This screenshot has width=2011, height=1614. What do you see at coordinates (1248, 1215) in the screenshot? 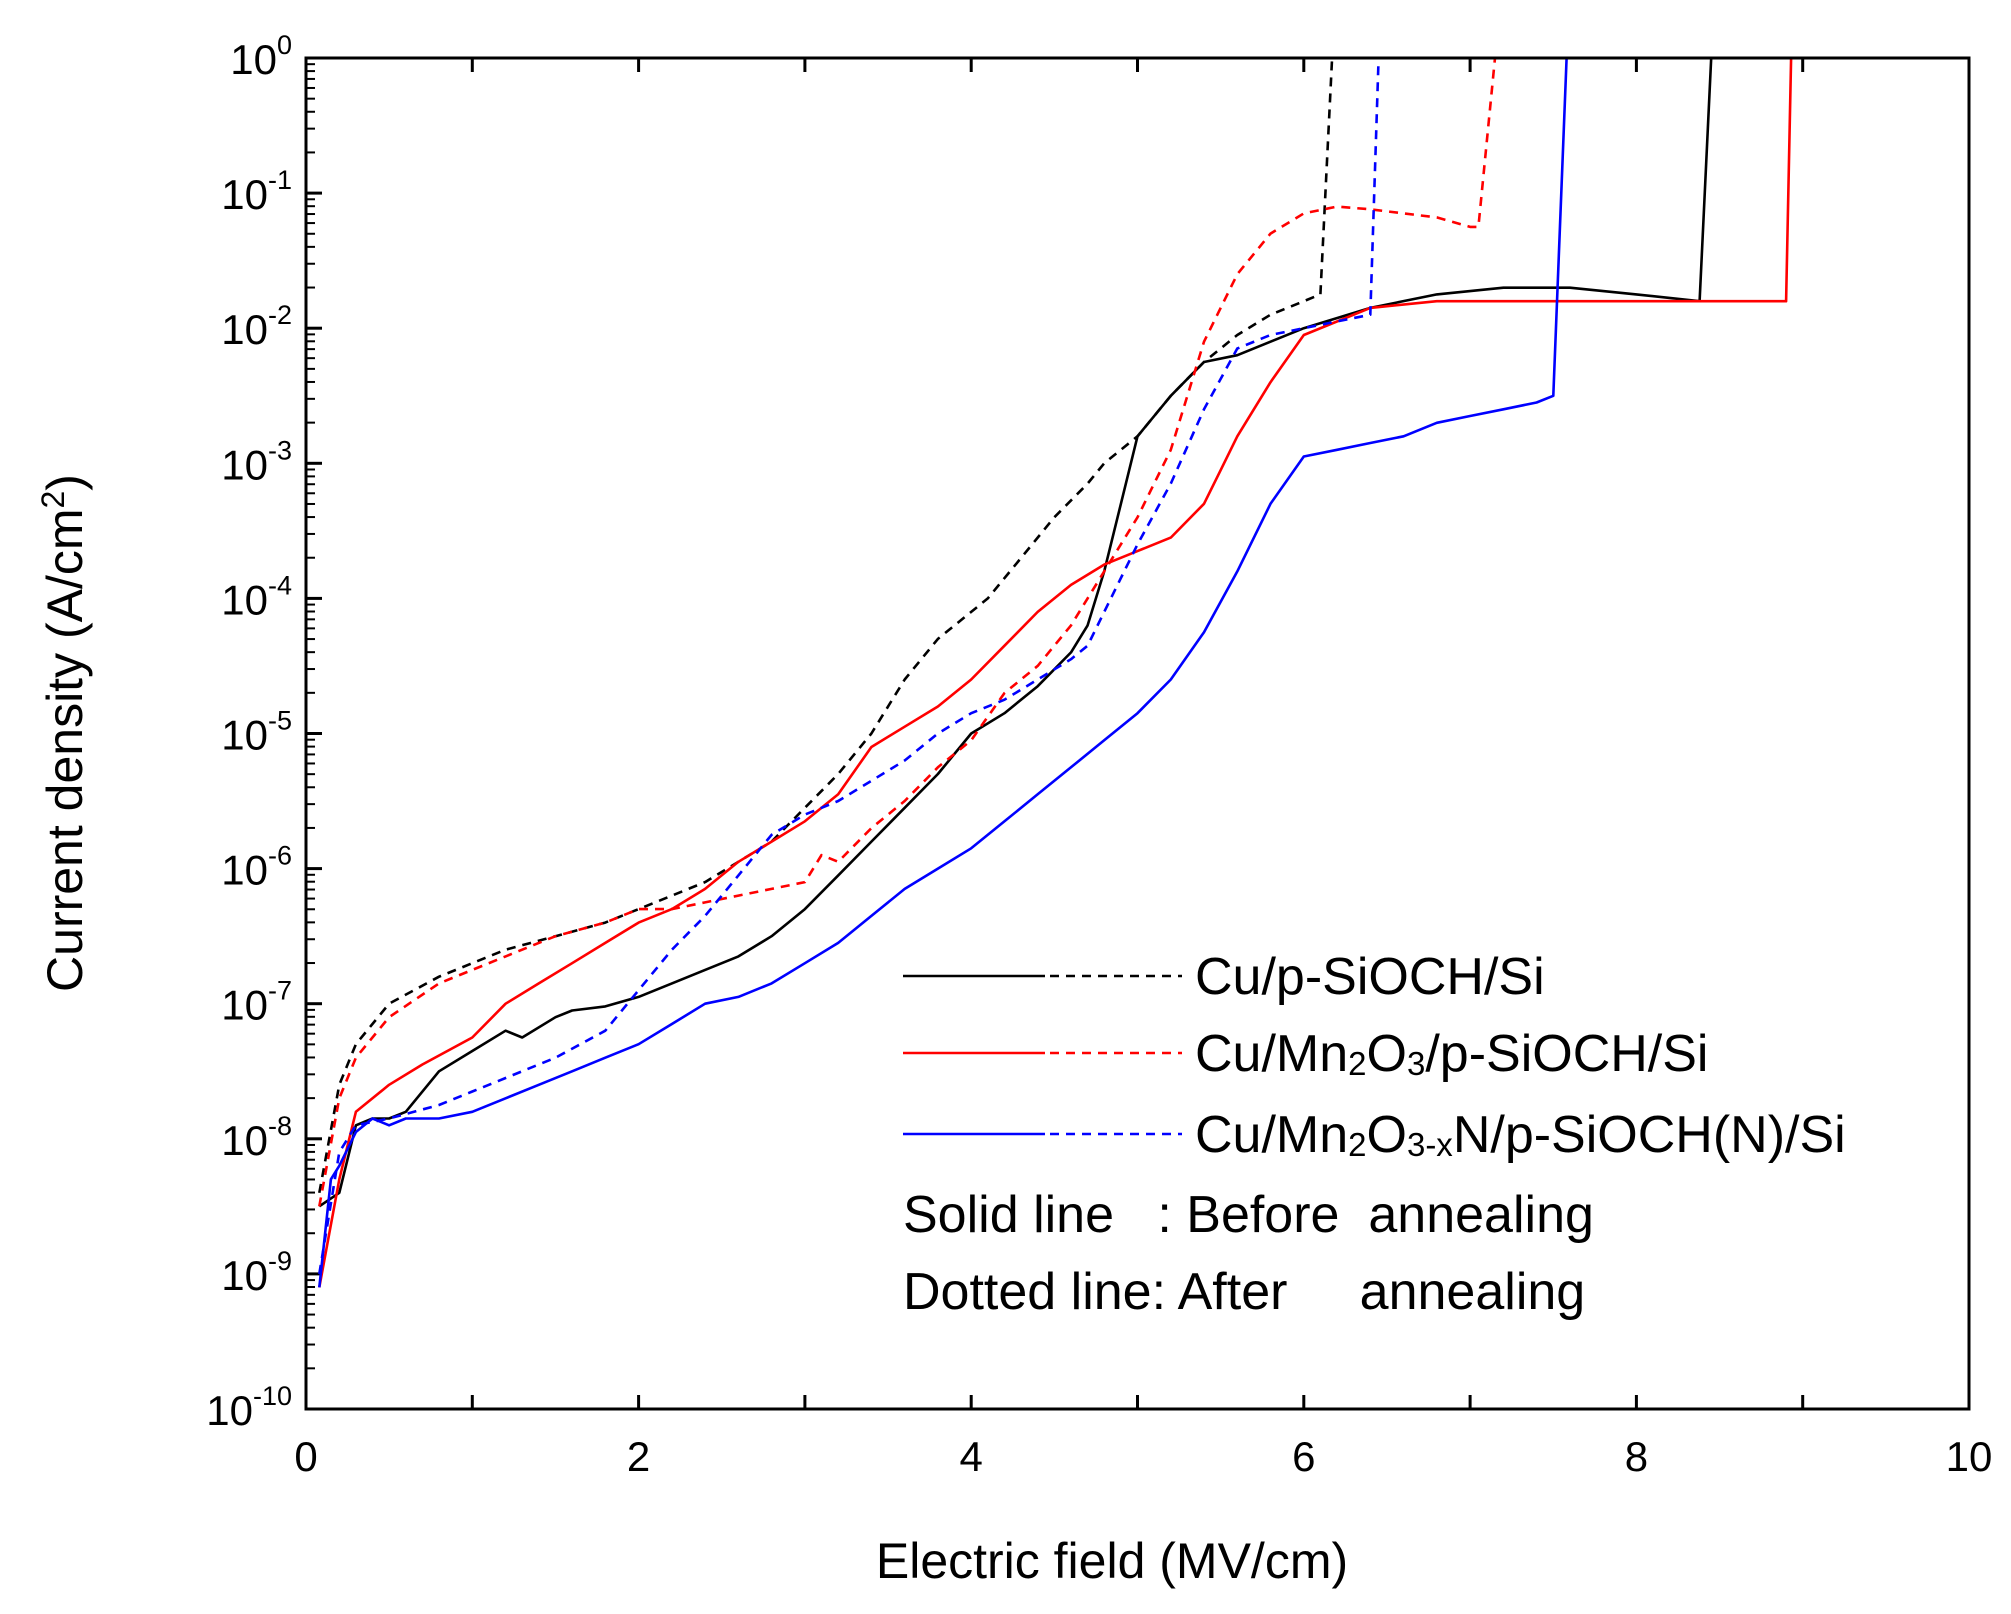
I see `legend-note: Solid line : Before annealing` at bounding box center [1248, 1215].